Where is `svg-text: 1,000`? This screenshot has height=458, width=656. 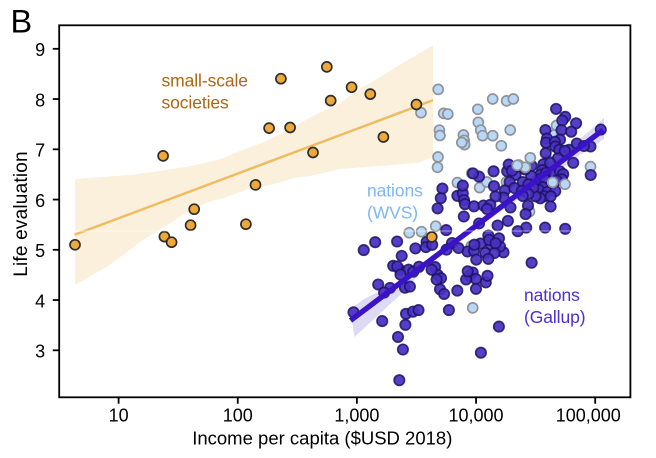 svg-text: 1,000 is located at coordinates (356, 415).